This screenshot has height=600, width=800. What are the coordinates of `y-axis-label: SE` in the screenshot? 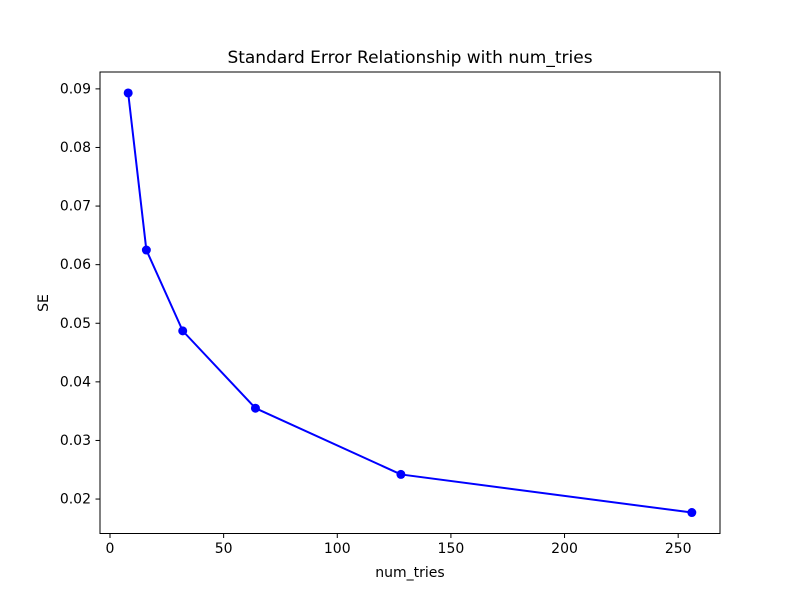 It's located at (44, 303).